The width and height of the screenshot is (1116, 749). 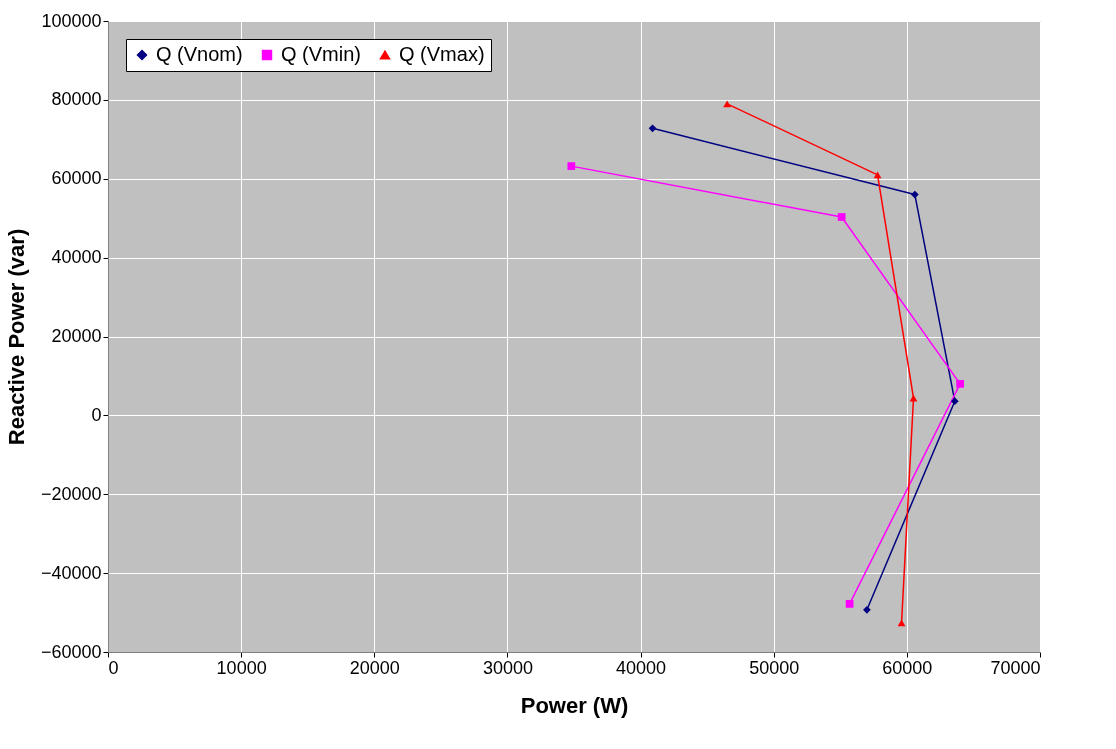 I want to click on x-tick-label: 60000, so click(x=907, y=667).